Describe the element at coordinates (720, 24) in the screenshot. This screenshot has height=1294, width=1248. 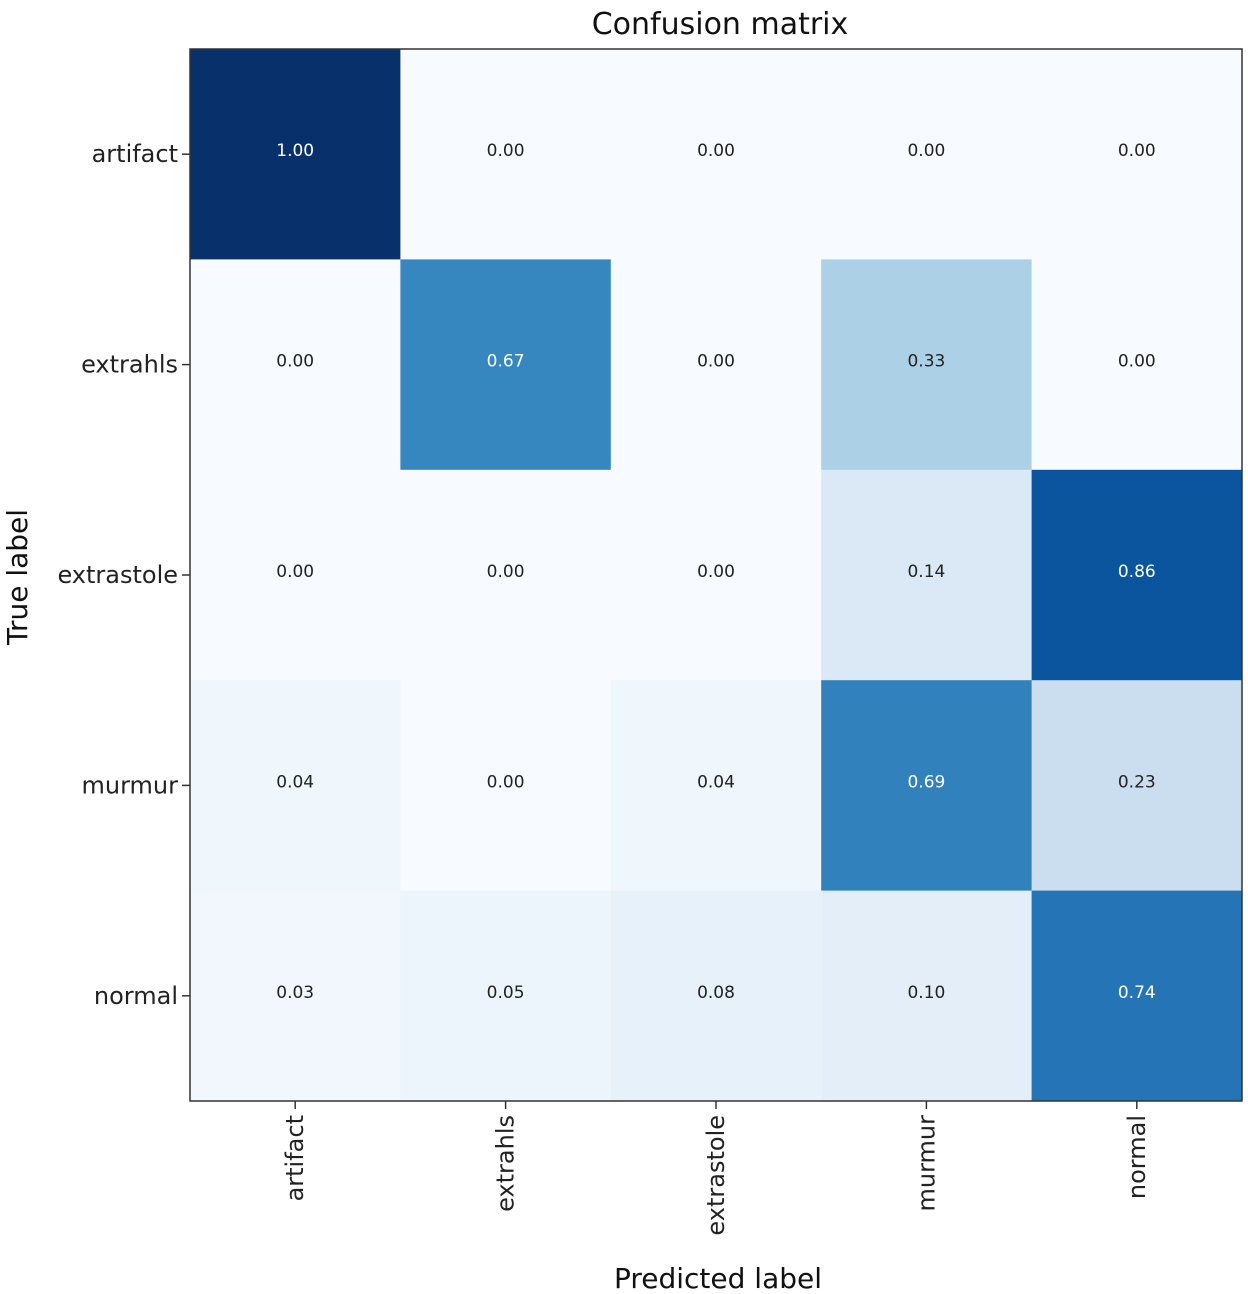
I see `chart-title: Confusion matrix` at that location.